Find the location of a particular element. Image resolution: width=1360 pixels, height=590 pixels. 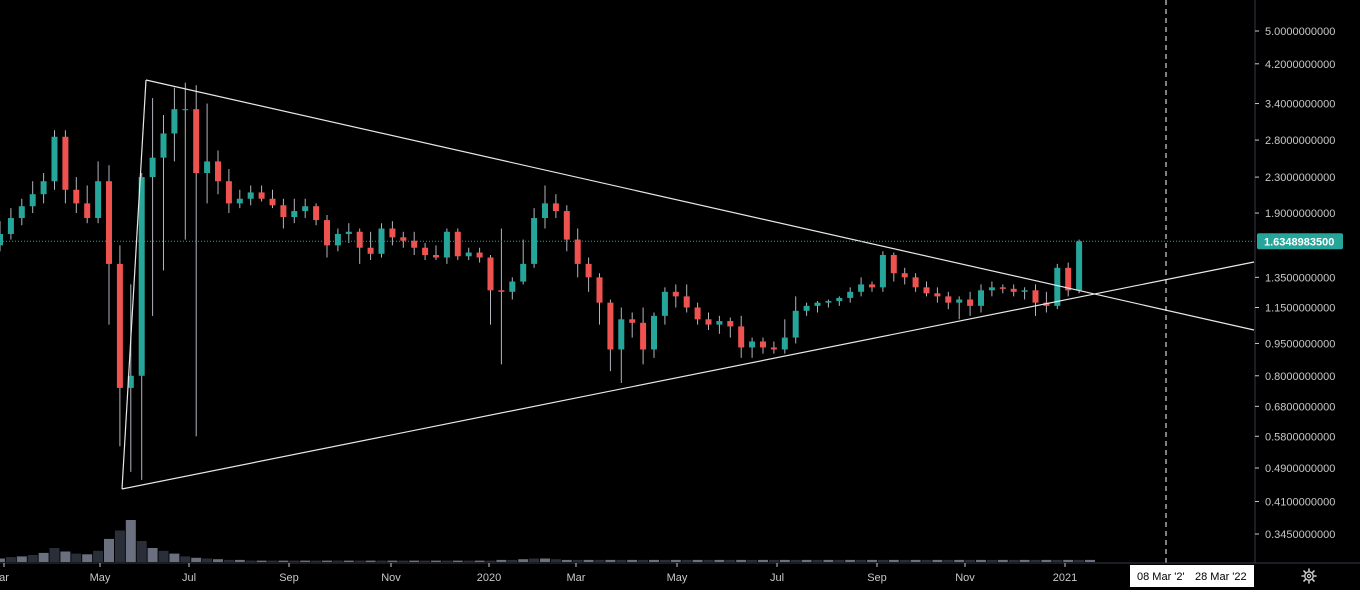

price-tick-label: 1.3500000000 is located at coordinates (1300, 278).